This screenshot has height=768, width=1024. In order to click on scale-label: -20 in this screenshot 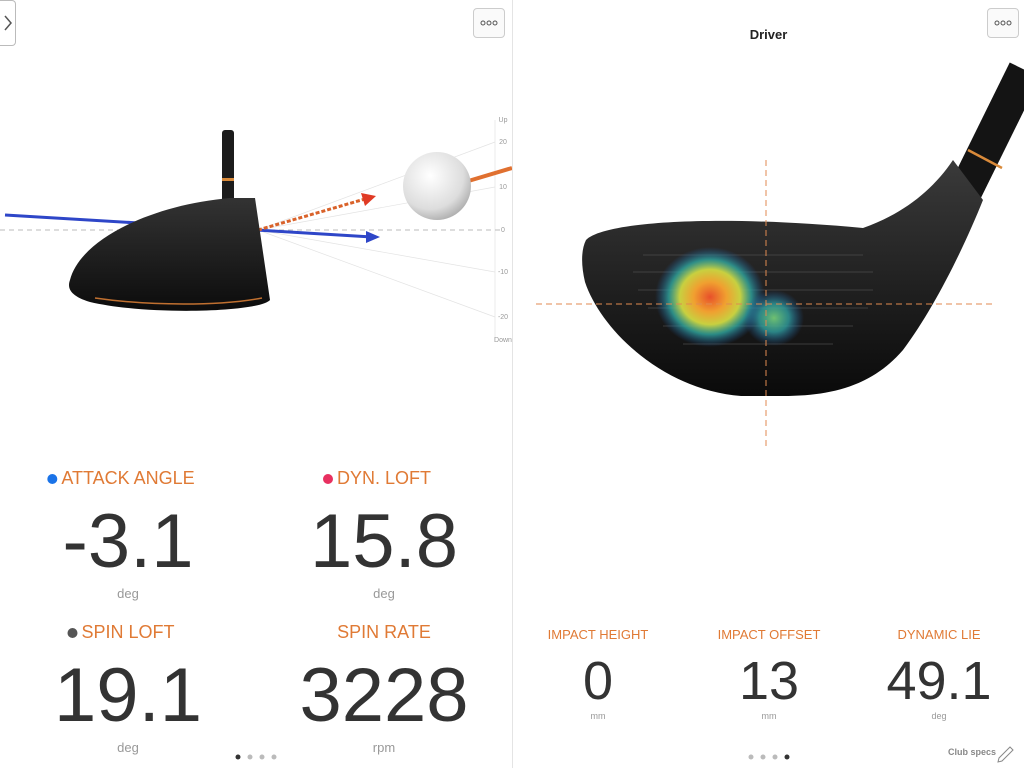, I will do `click(503, 317)`.